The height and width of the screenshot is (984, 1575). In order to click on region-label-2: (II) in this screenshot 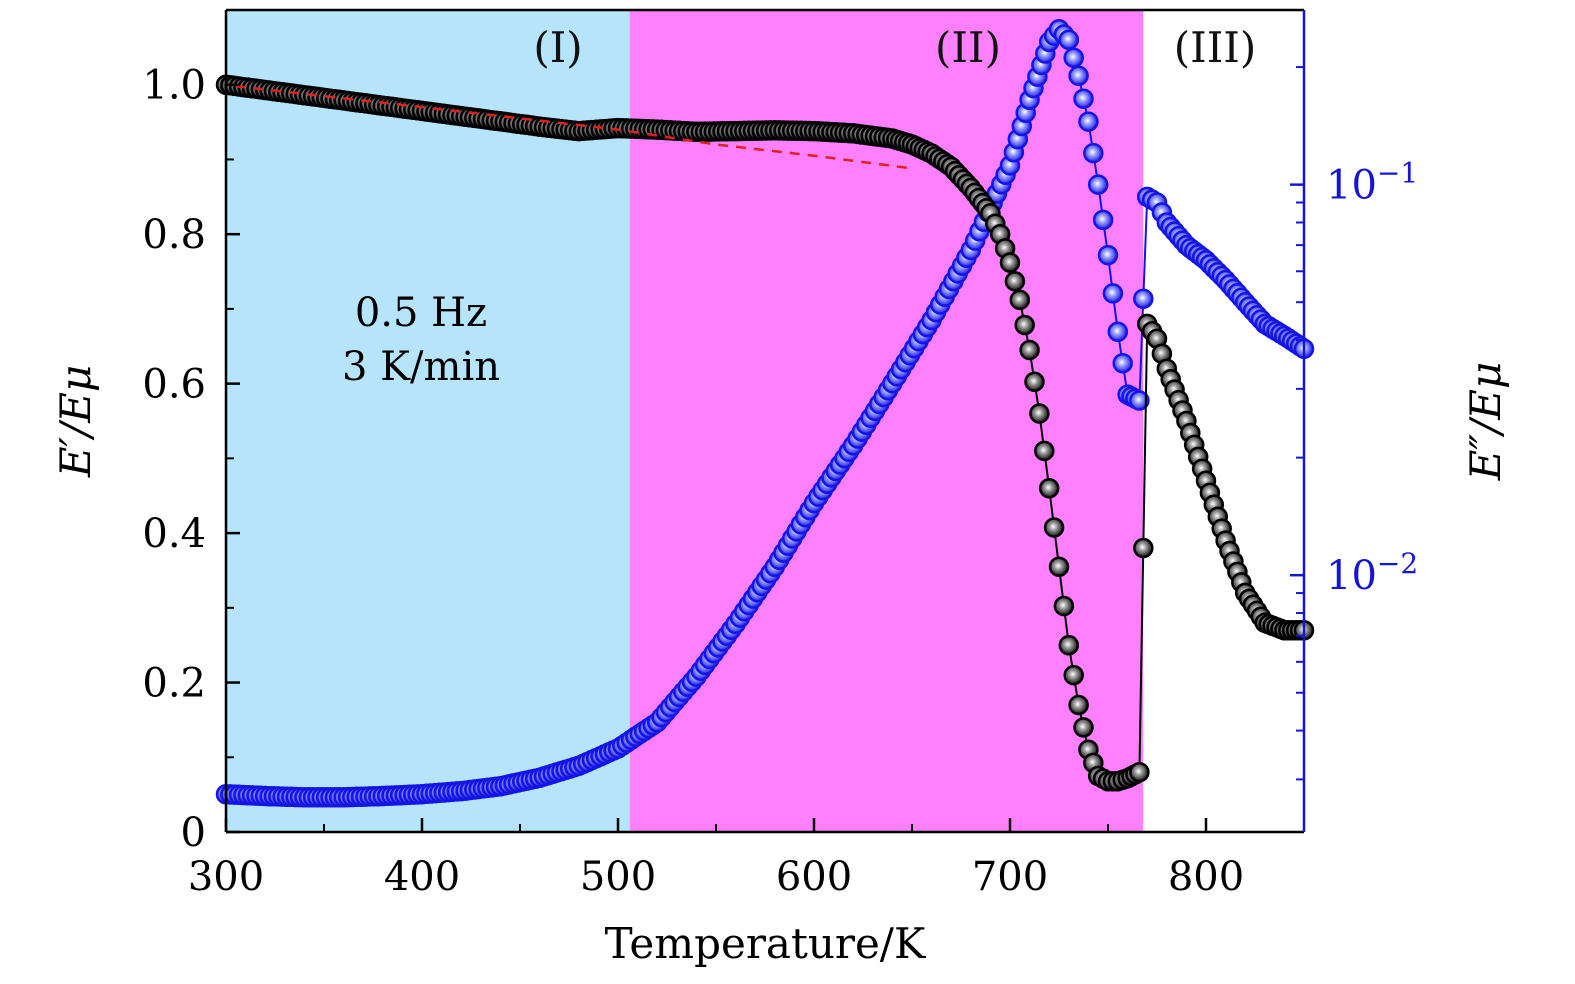, I will do `click(968, 47)`.